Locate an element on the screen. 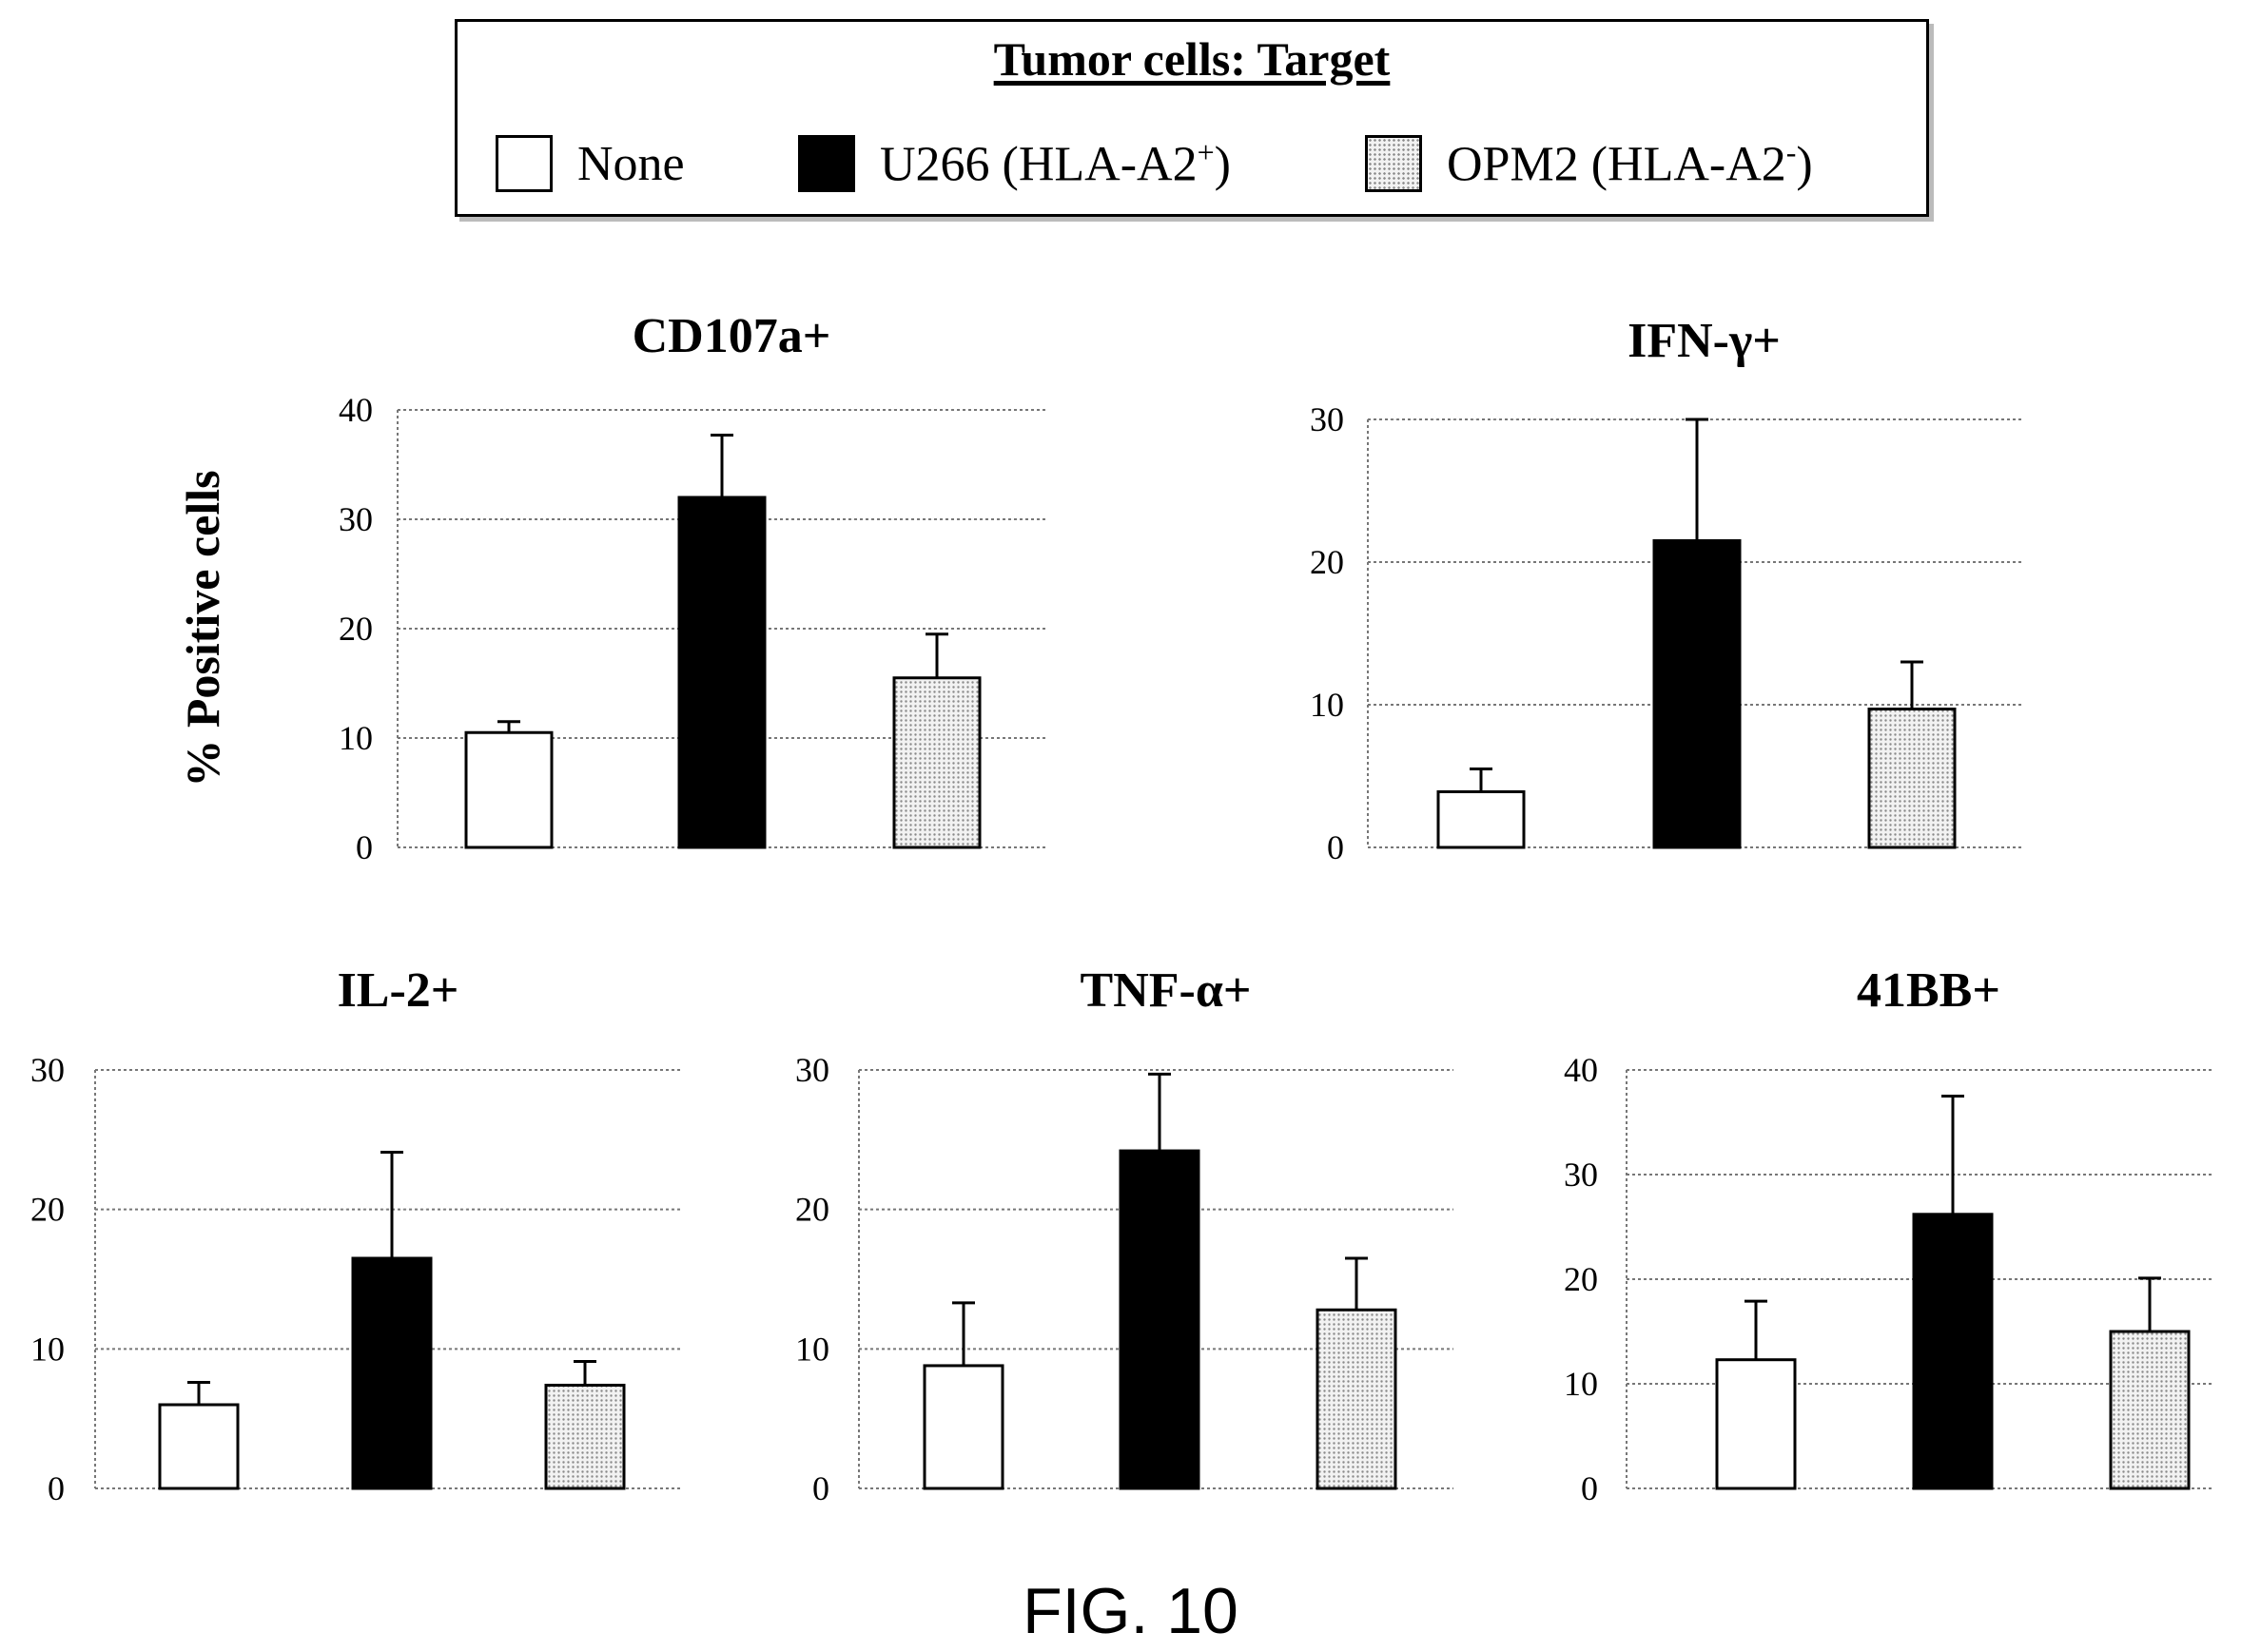 This screenshot has width=2261, height=1652. chart2-title: IFN-γ+ is located at coordinates (1704, 341).